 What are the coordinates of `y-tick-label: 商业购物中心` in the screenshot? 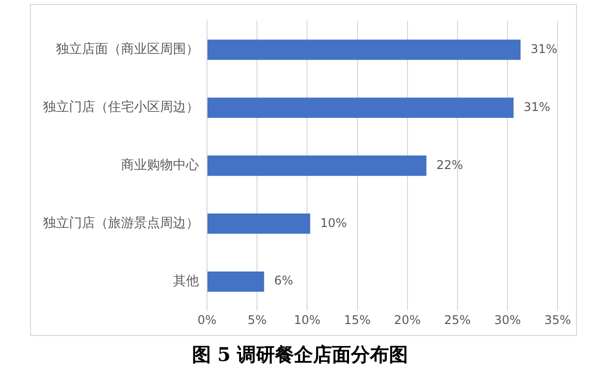 It's located at (160, 165).